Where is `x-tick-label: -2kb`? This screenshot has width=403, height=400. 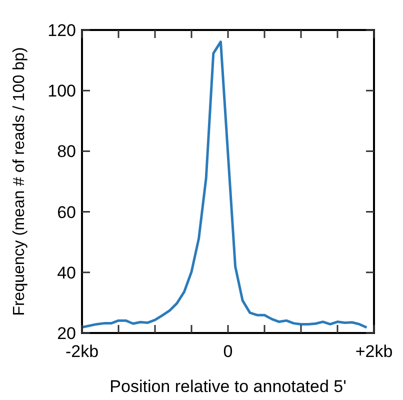
x-tick-label: -2kb is located at coordinates (82, 351).